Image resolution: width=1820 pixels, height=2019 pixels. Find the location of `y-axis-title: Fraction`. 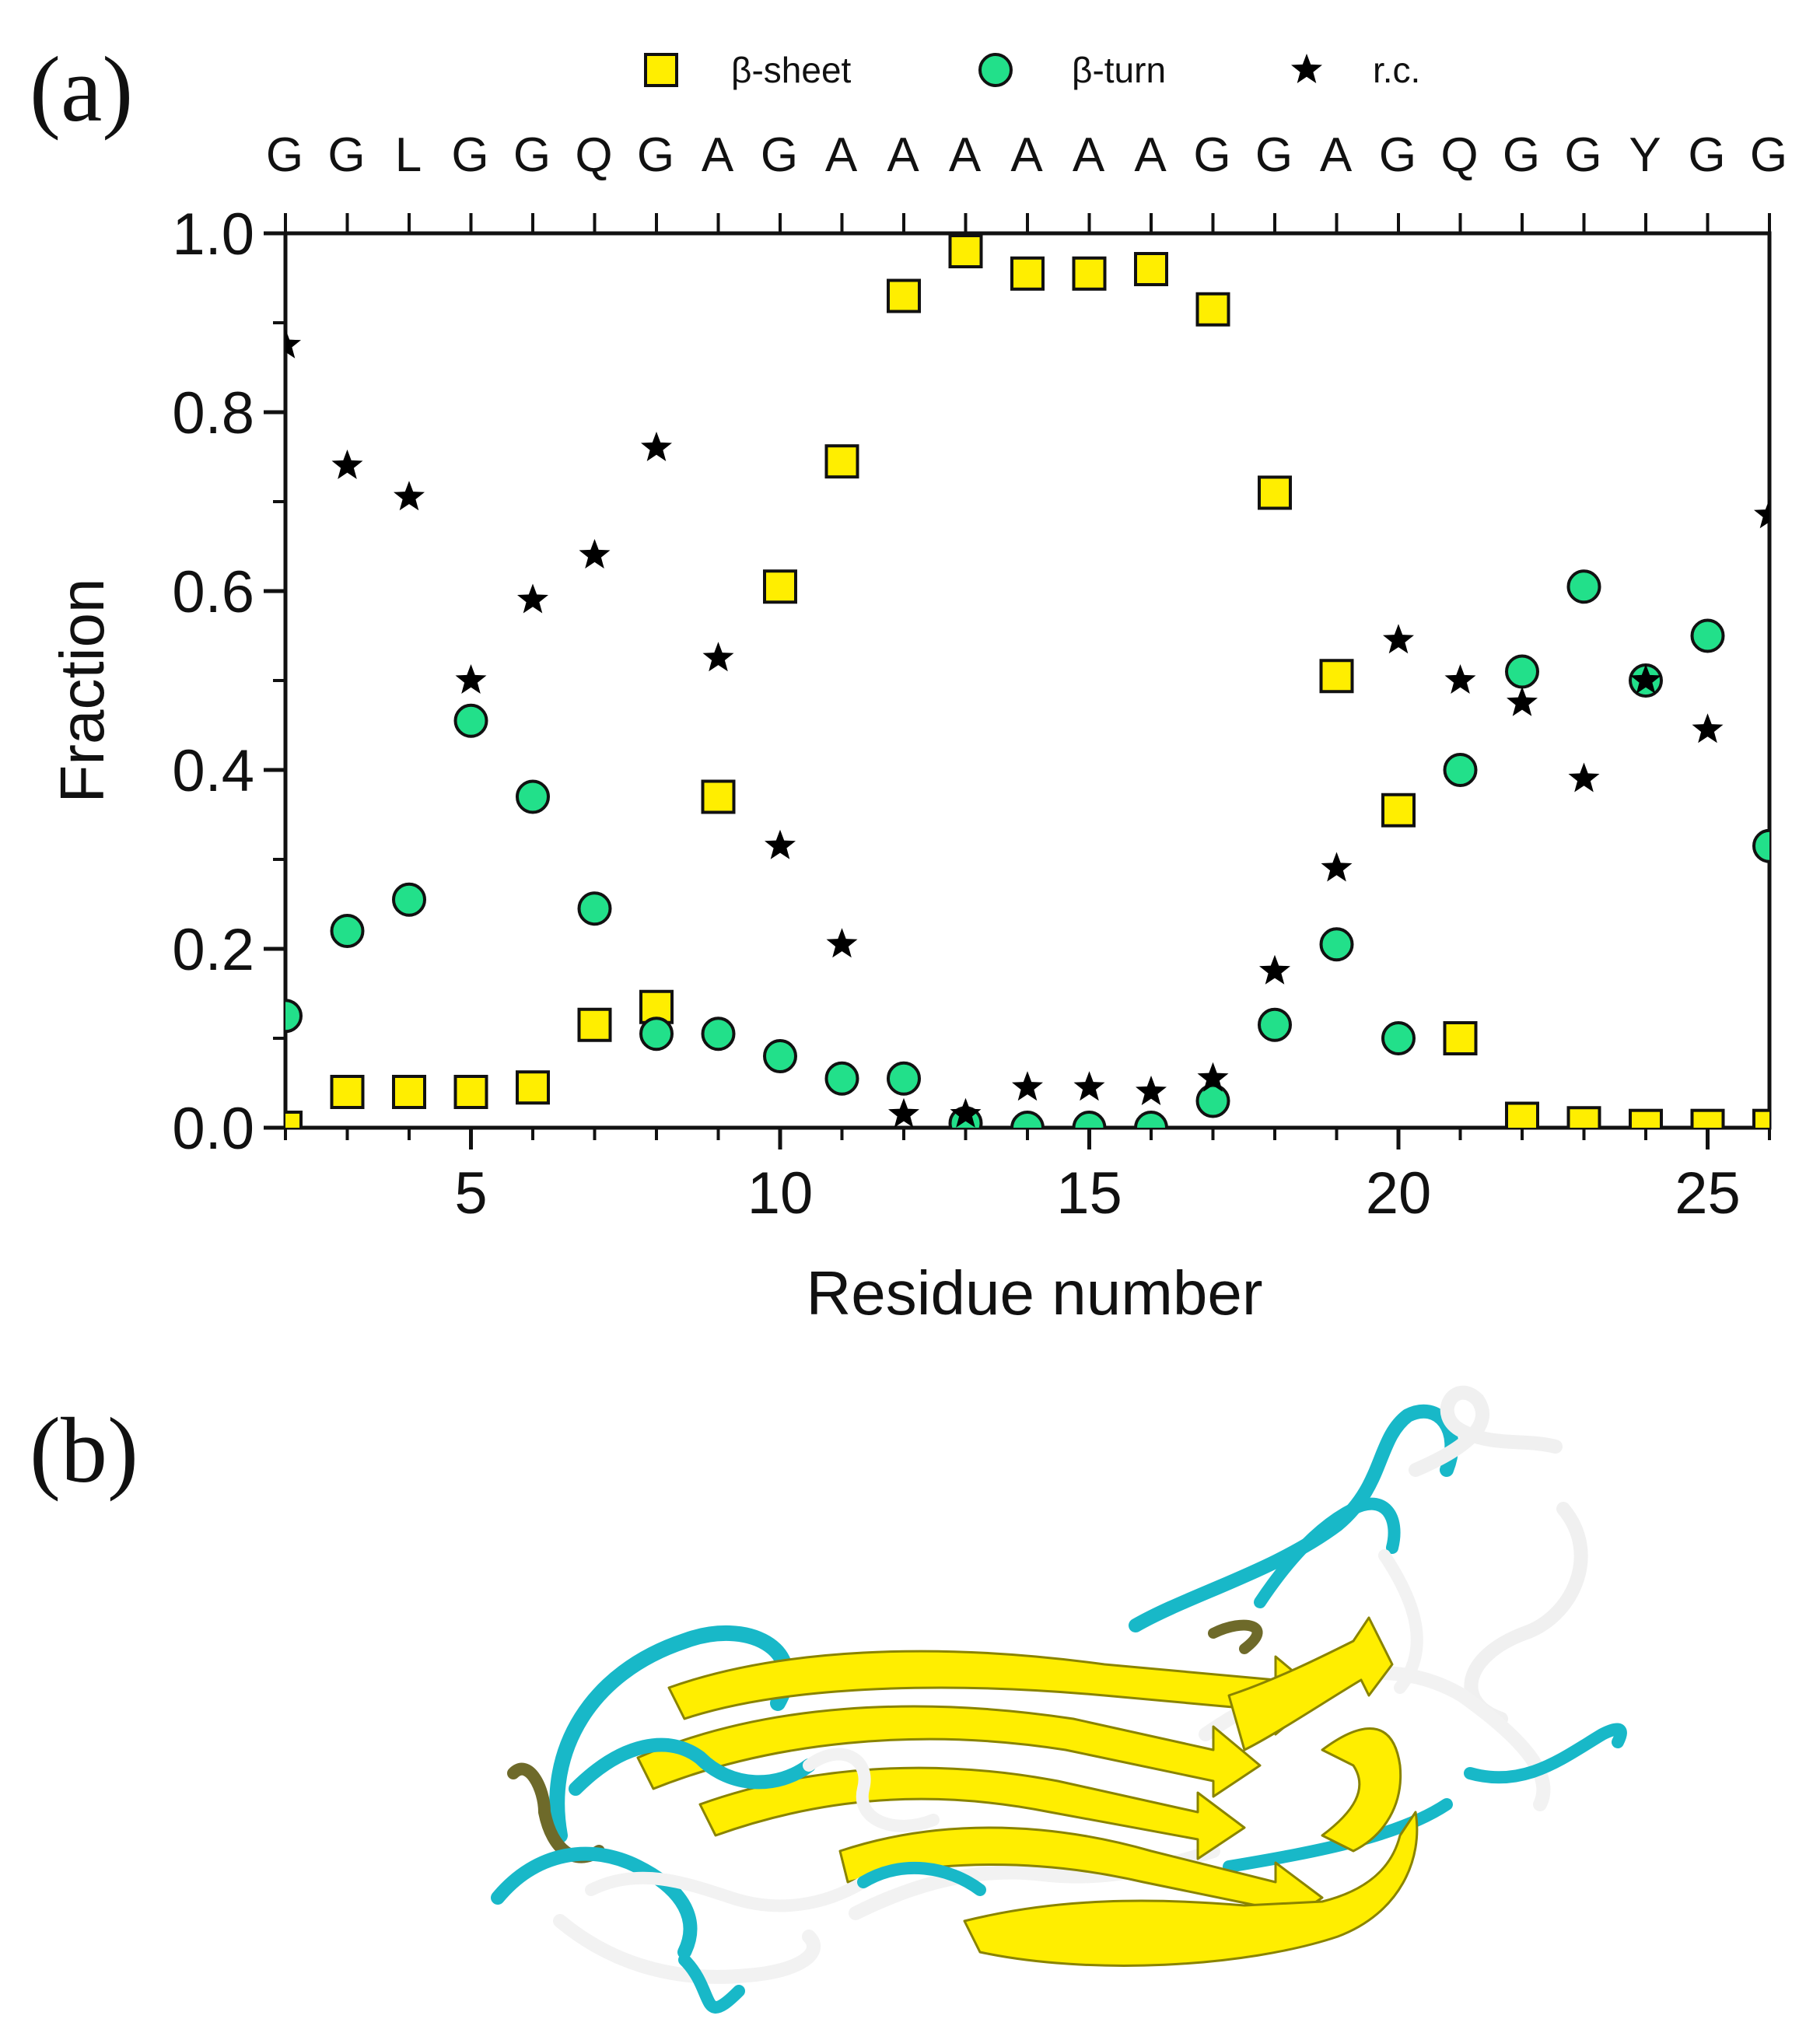

y-axis-title: Fraction is located at coordinates (82, 691).